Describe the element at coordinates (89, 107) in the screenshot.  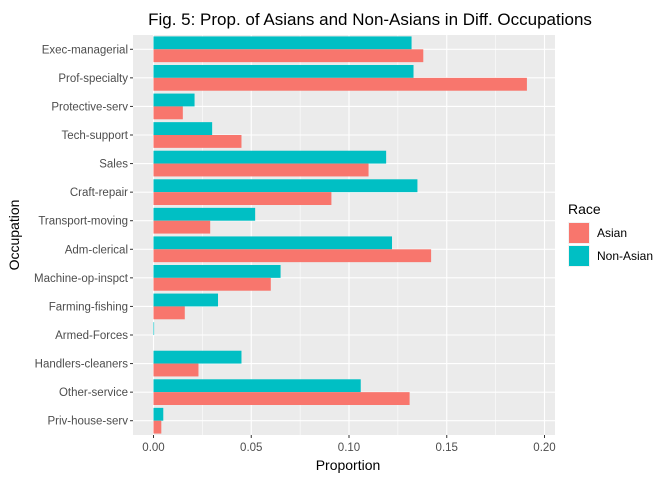
I see `y-tick-label: Protective-serv` at that location.